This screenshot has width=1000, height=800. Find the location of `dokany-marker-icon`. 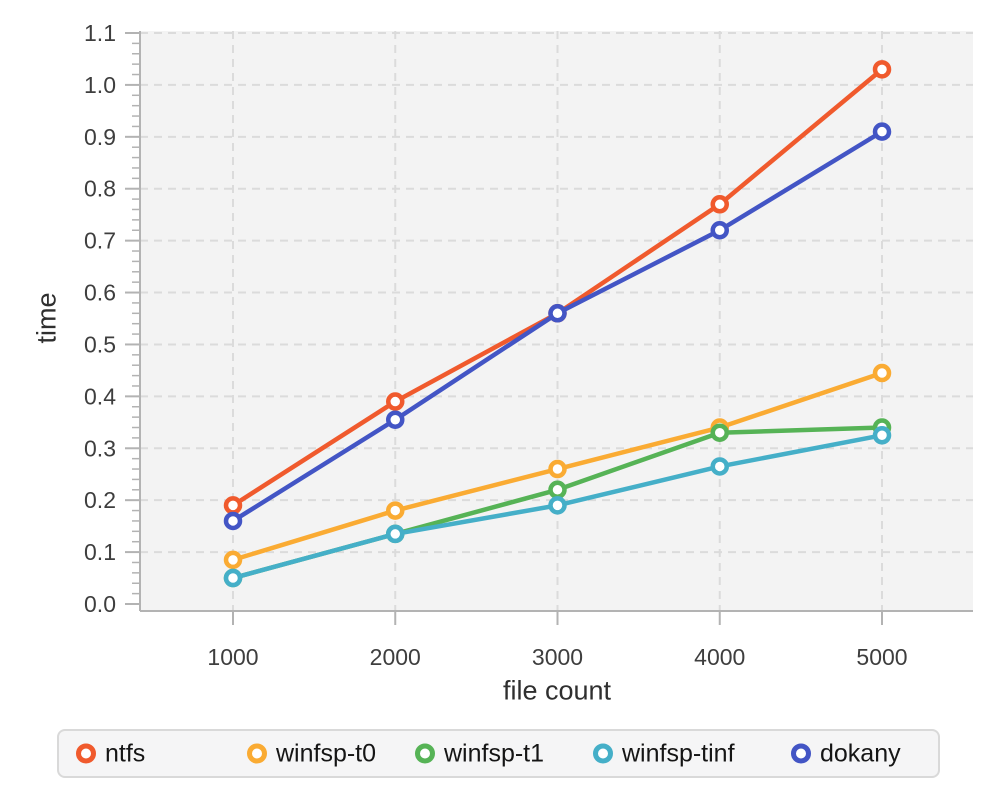

dokany-marker-icon is located at coordinates (801, 753).